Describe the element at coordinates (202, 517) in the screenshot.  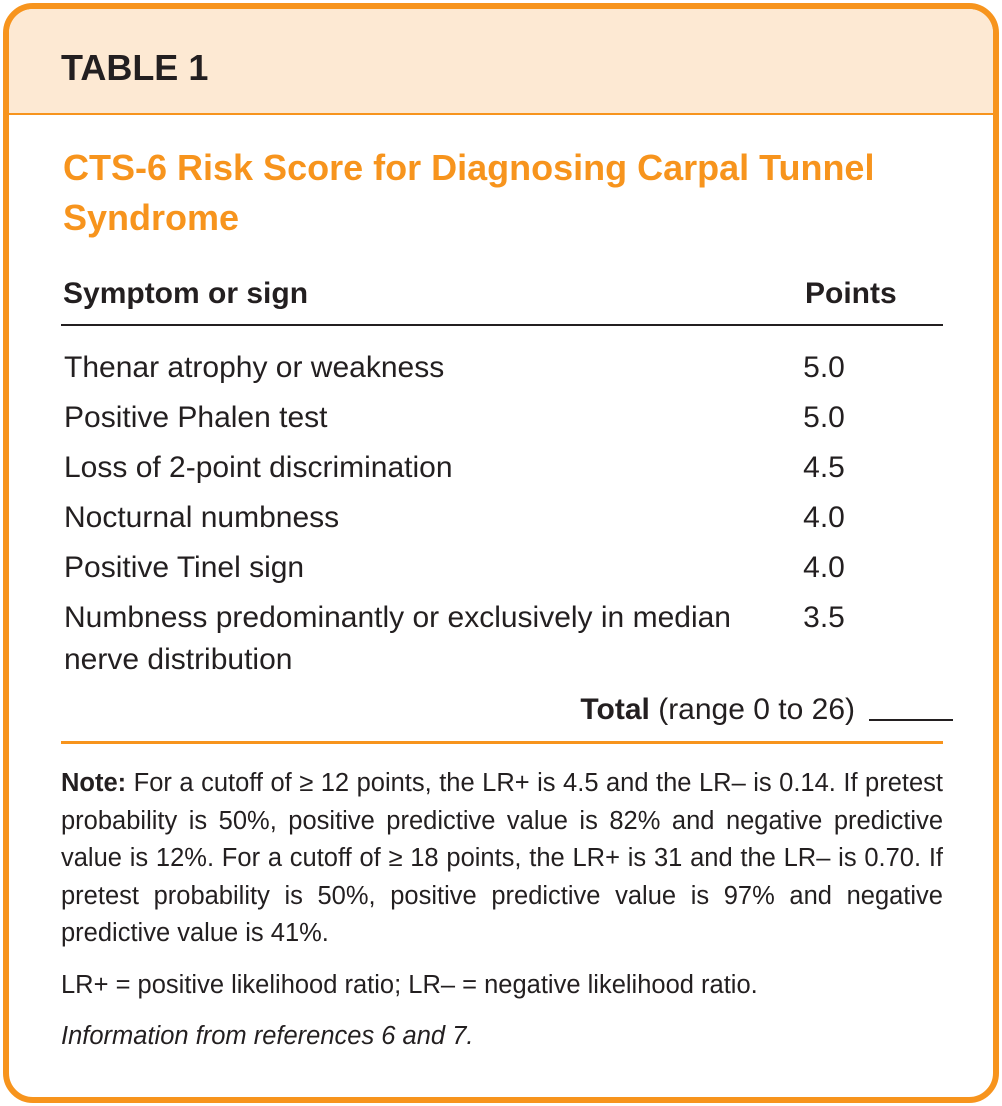
I see `symptom-cell: Nocturnal numbness` at that location.